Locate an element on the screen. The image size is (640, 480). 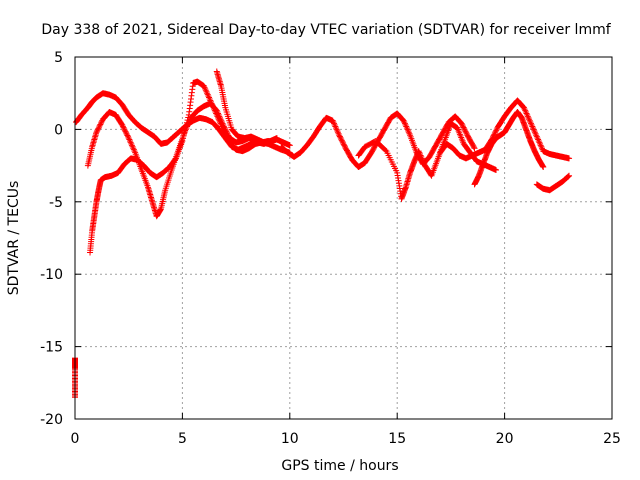
x-tick-label: 25 is located at coordinates (612, 439).